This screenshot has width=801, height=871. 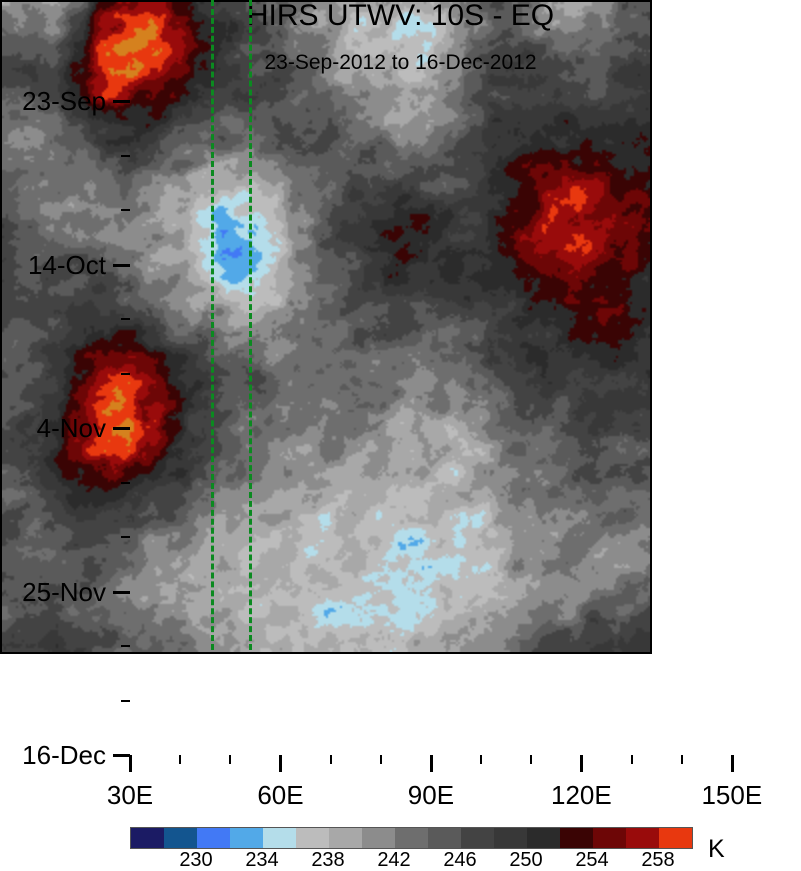 I want to click on y-tick-label: 4-Nov, so click(x=71, y=428).